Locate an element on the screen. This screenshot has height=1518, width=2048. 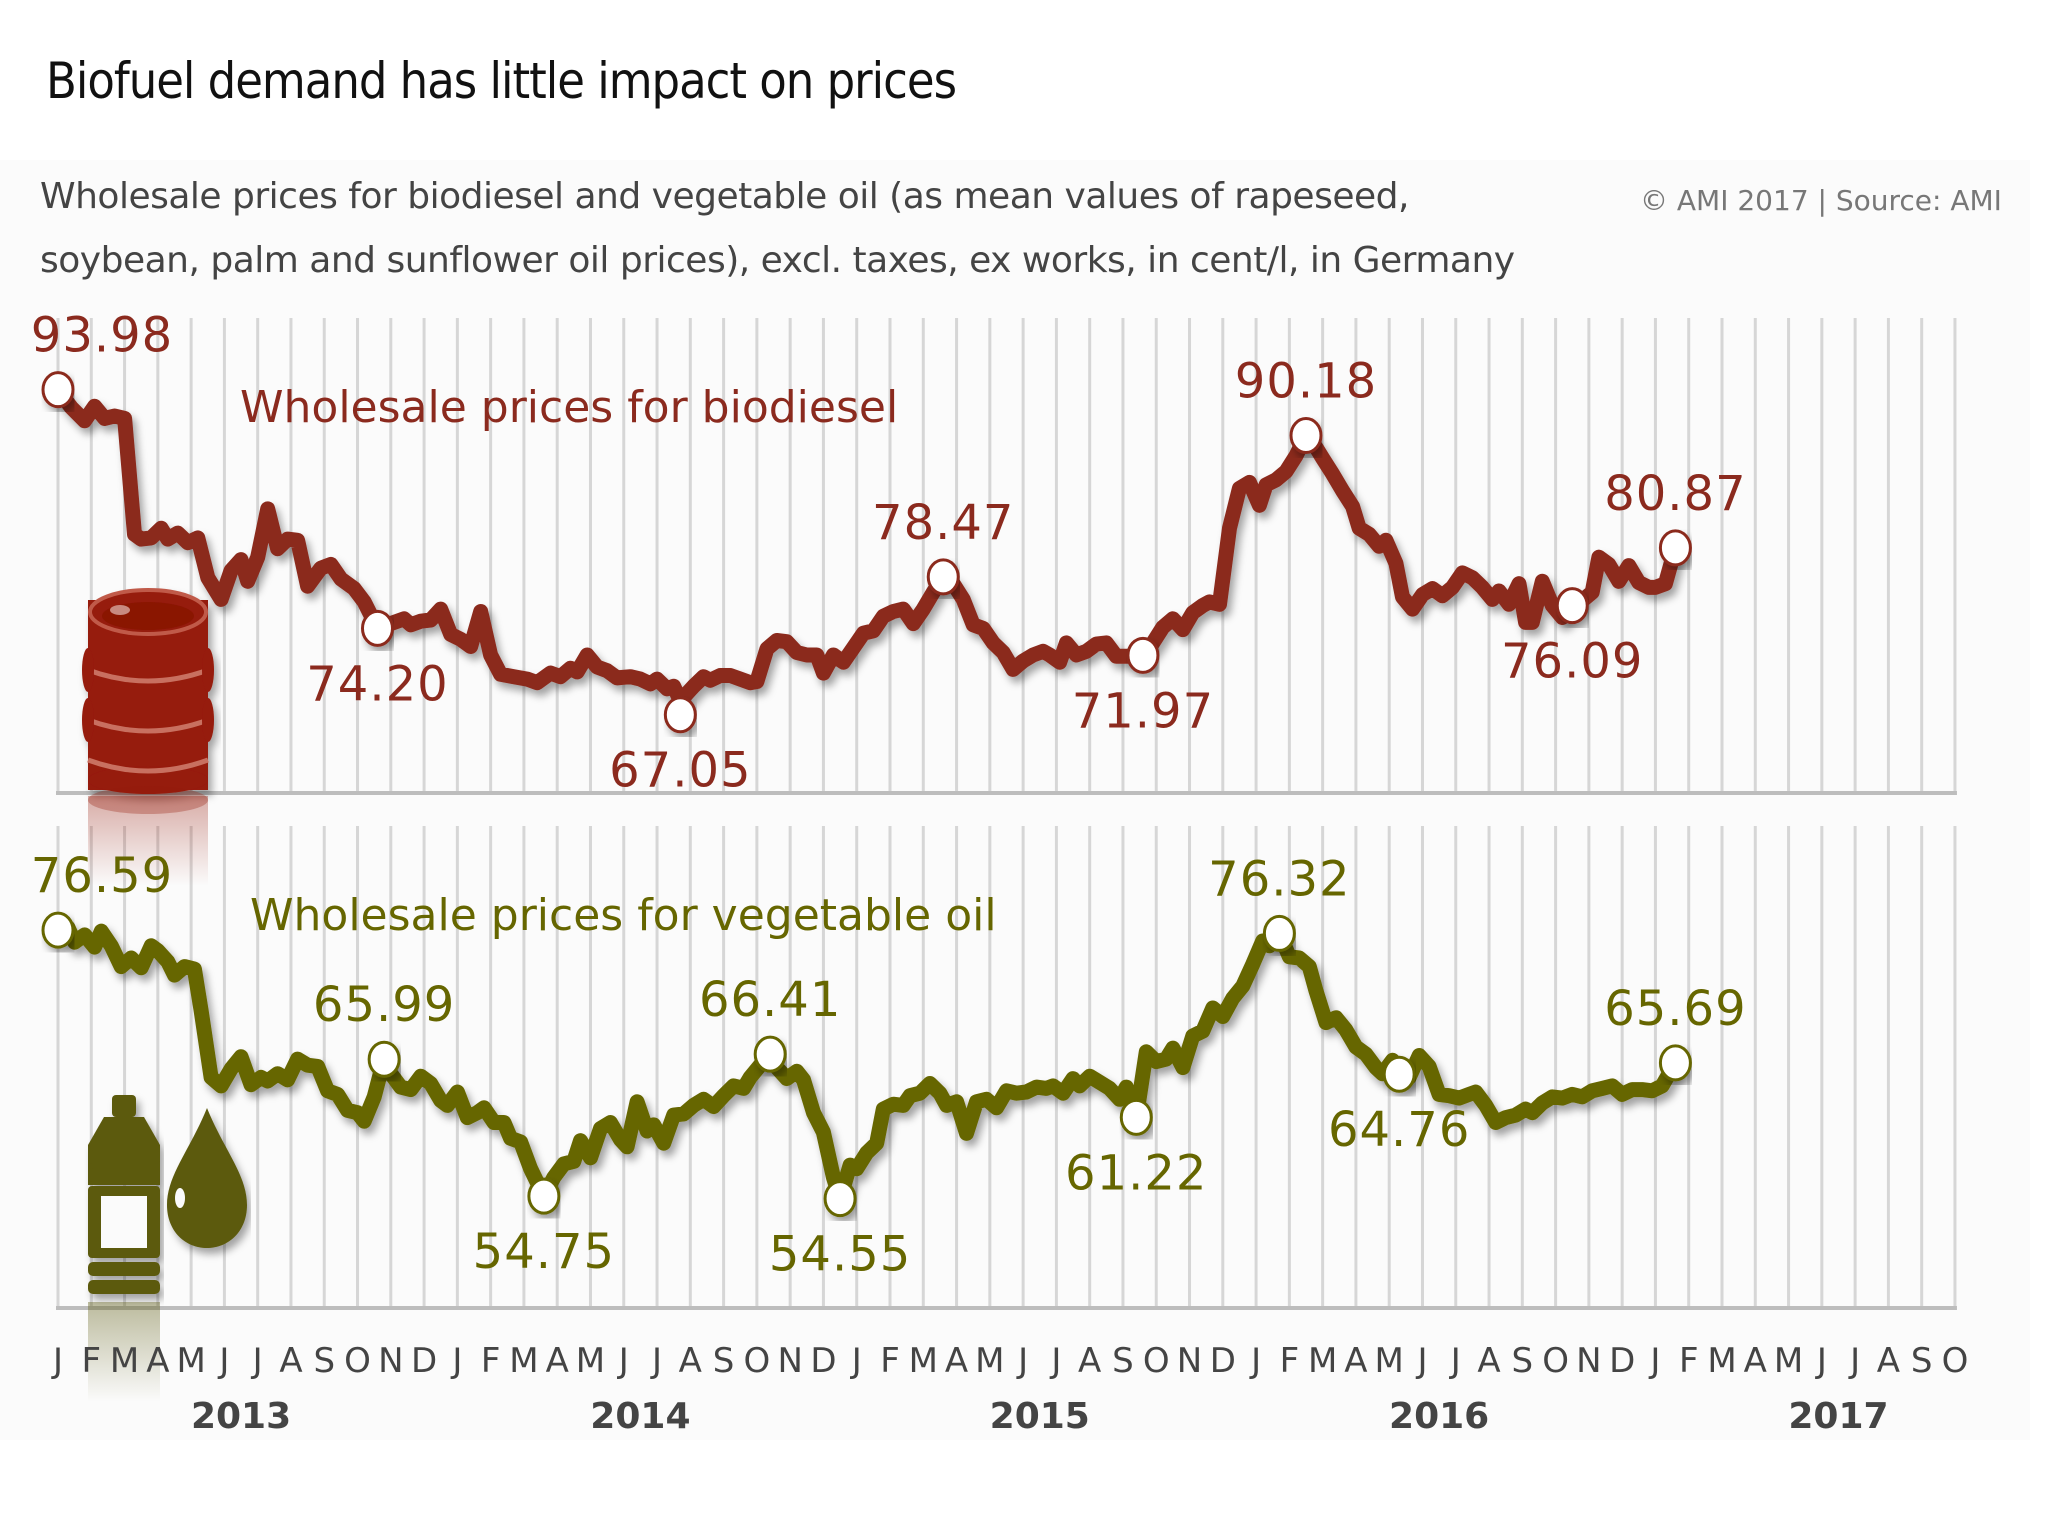
value-label: 74.20 is located at coordinates (377, 684).